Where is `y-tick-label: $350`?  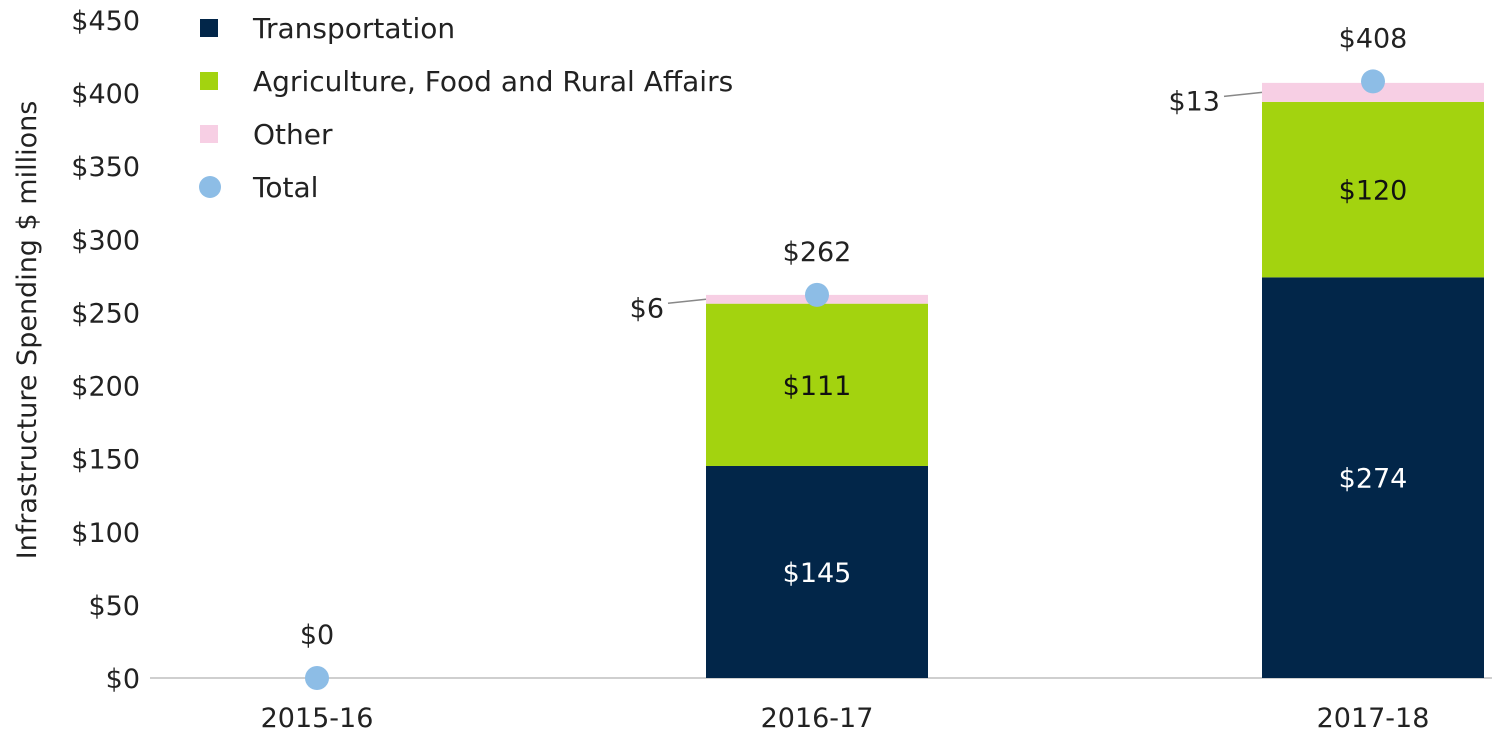 y-tick-label: $350 is located at coordinates (105, 167).